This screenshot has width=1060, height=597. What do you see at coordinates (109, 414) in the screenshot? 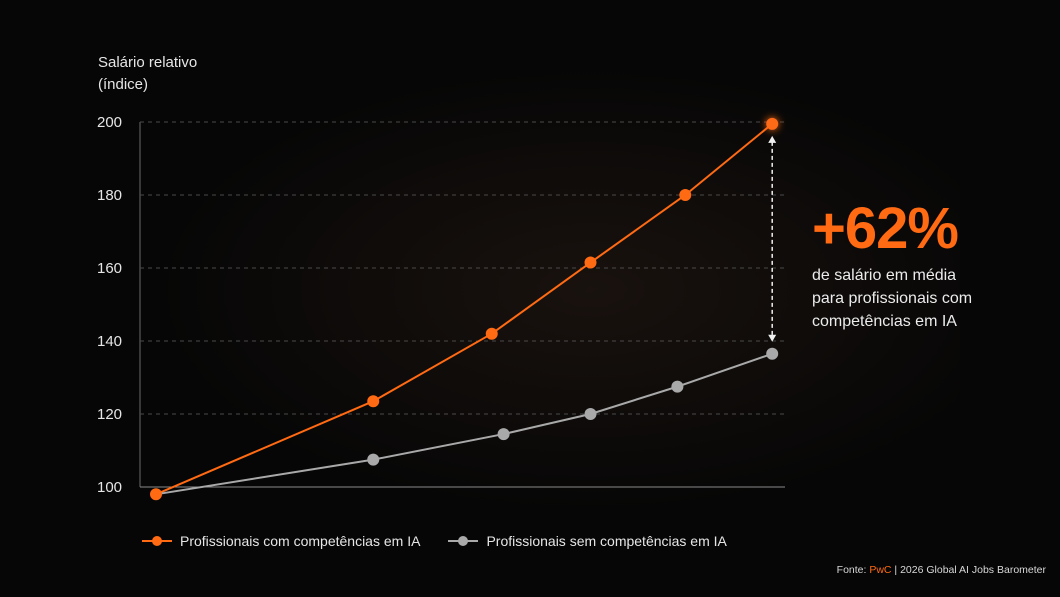
I see `y-tick-label-120: 120` at bounding box center [109, 414].